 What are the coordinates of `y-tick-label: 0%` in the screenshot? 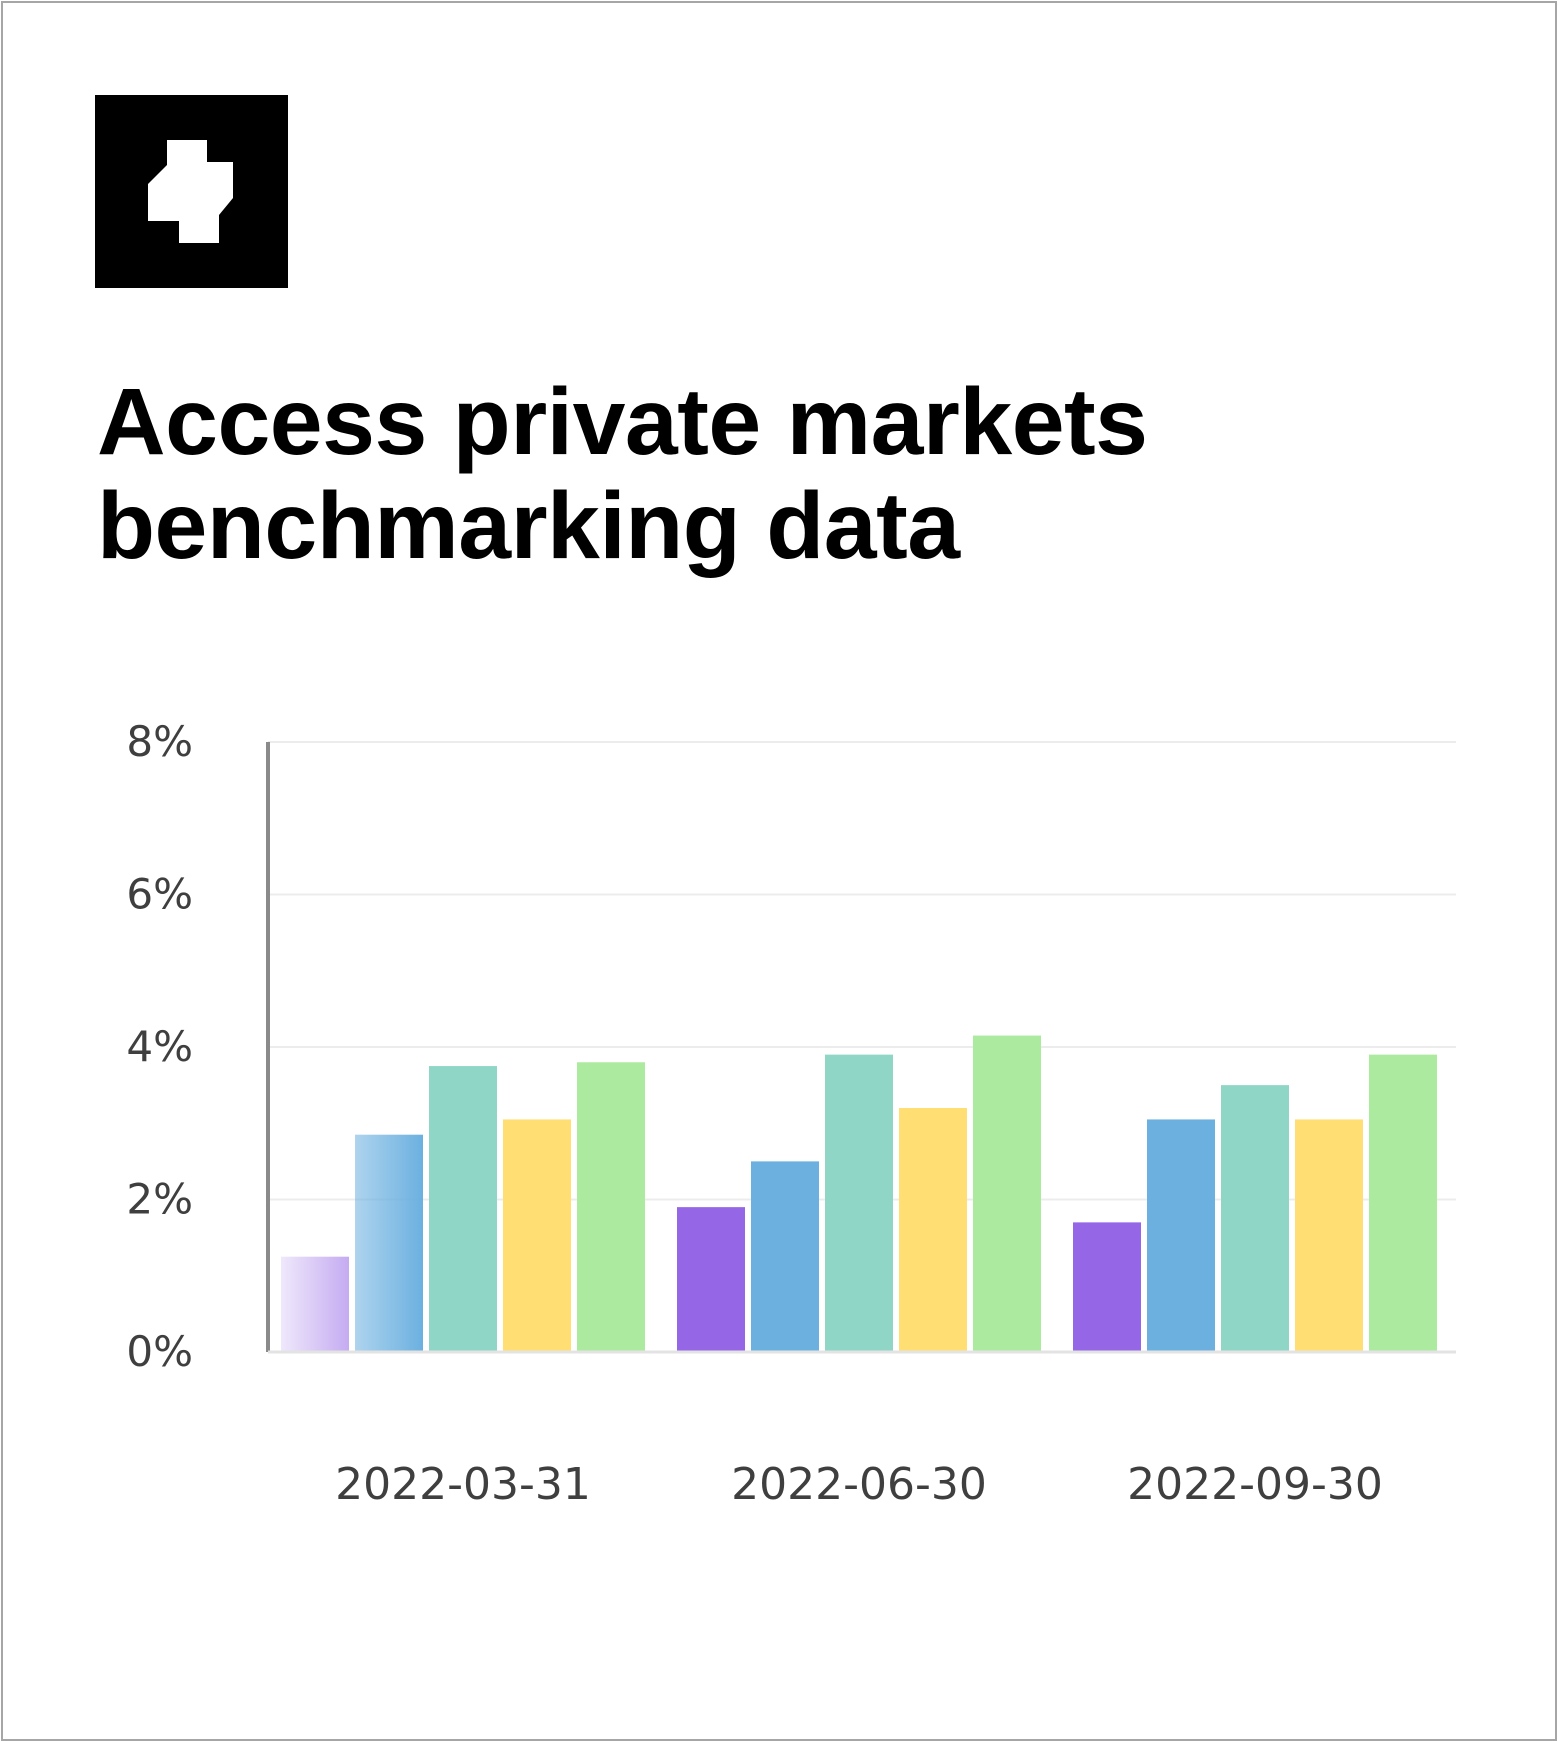 It's located at (159, 1351).